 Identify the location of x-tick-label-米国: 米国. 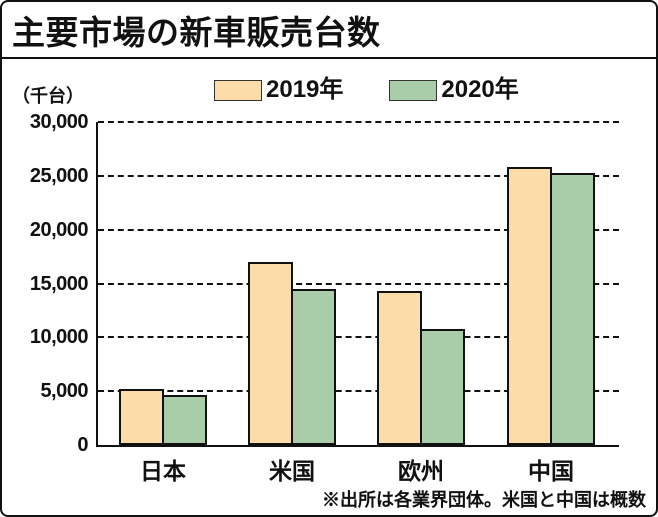
(292, 471).